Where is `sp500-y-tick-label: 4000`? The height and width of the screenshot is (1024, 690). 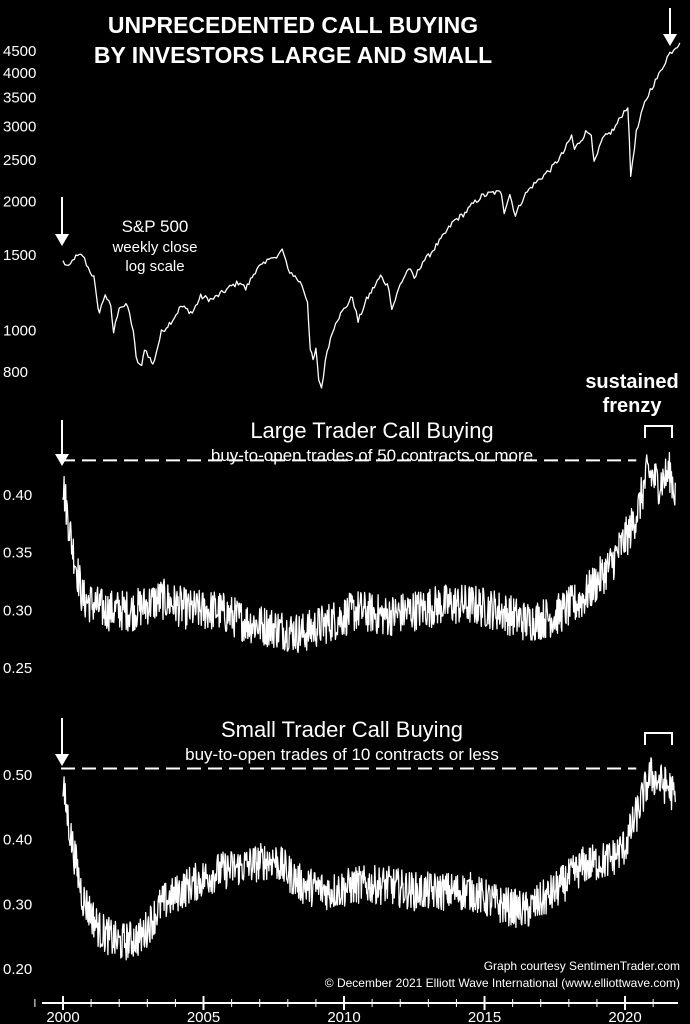 sp500-y-tick-label: 4000 is located at coordinates (19, 73).